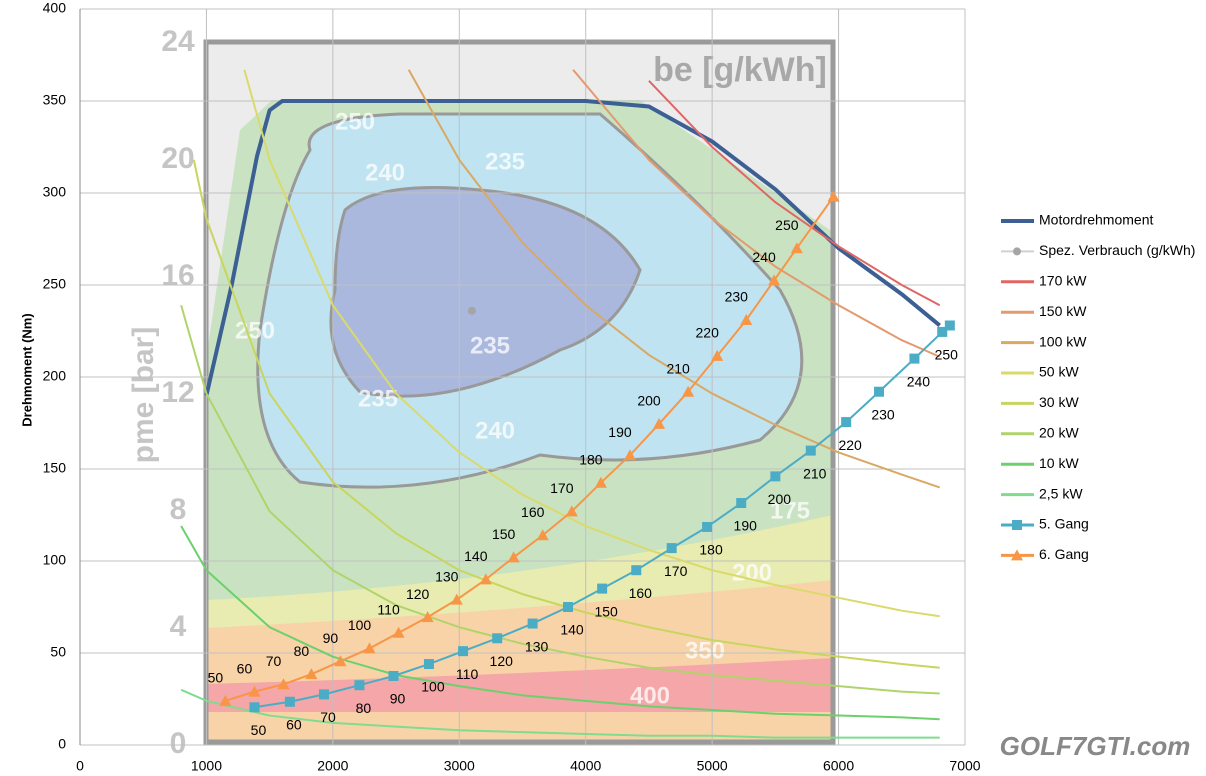 The image size is (1206, 776). What do you see at coordinates (838, 766) in the screenshot?
I see `x-tick-label: 6000` at bounding box center [838, 766].